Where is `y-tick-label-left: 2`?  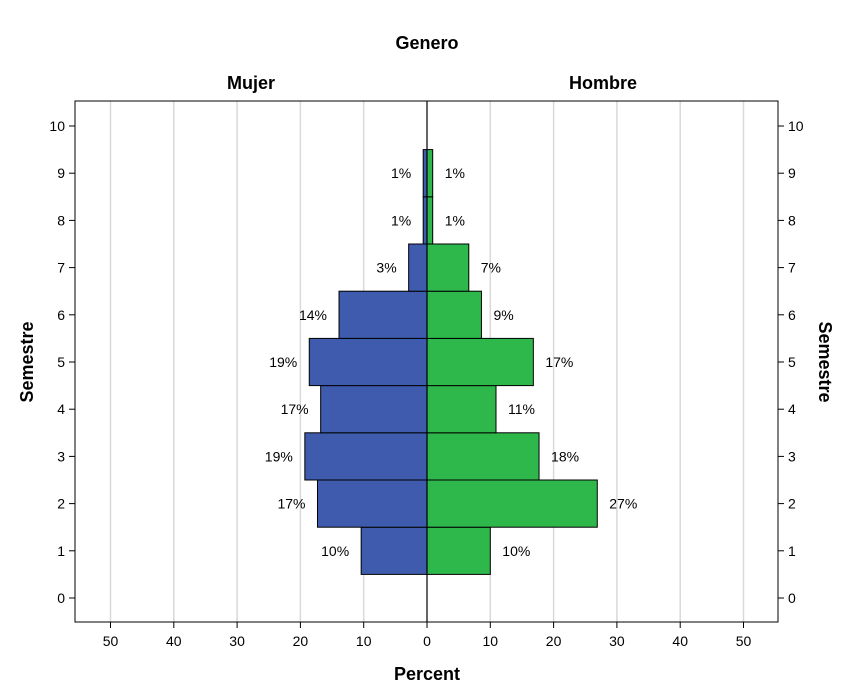
y-tick-label-left: 2 is located at coordinates (61, 504).